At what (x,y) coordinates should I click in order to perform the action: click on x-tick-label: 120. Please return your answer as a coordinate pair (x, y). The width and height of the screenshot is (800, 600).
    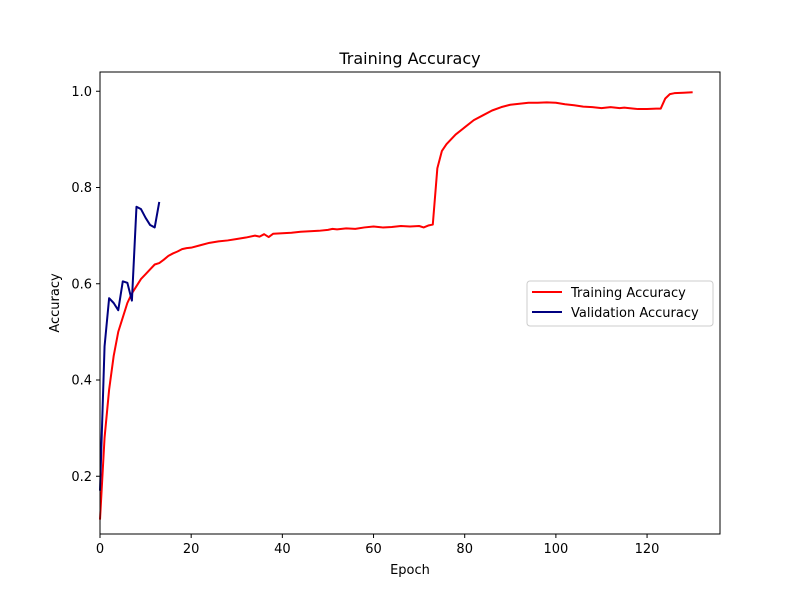
    Looking at the image, I should click on (647, 549).